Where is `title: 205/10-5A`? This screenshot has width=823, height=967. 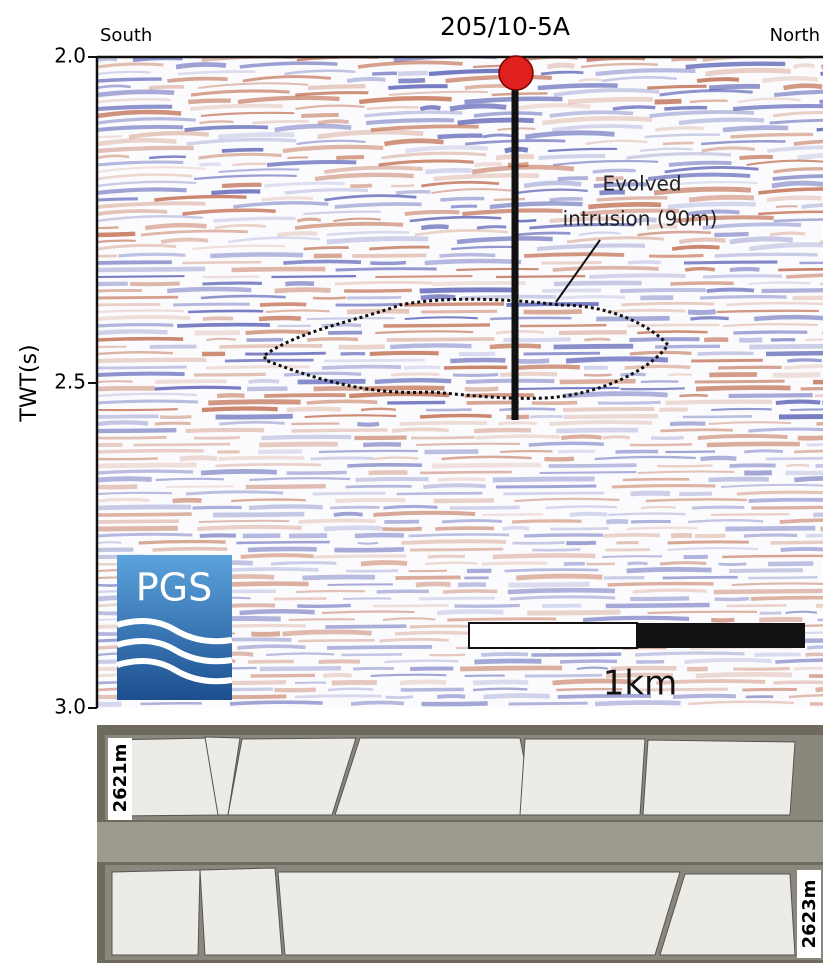 title: 205/10-5A is located at coordinates (505, 26).